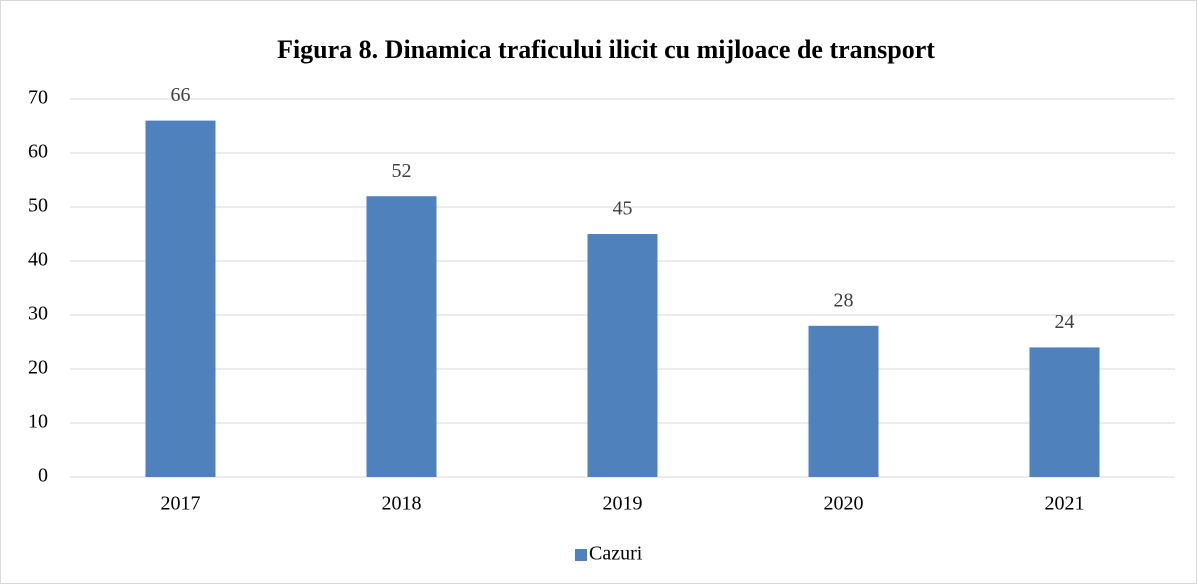 This screenshot has width=1198, height=585. Describe the element at coordinates (616, 554) in the screenshot. I see `legend-label: Cazuri` at that location.